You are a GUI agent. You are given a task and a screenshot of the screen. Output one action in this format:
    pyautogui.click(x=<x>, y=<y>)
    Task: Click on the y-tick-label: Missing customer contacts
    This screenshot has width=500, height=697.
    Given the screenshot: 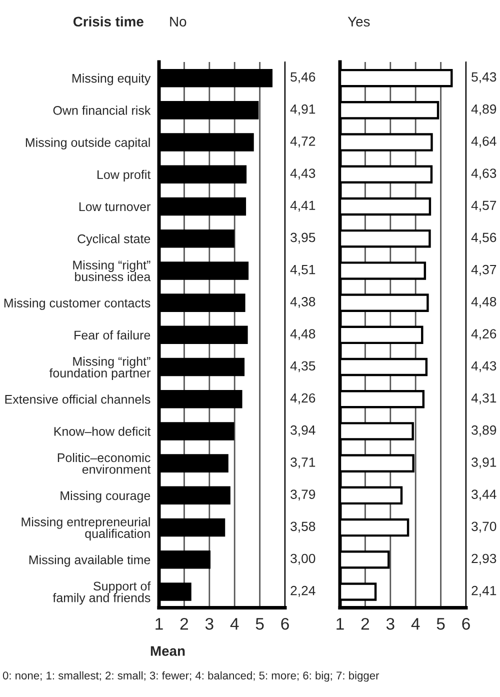 What is the action you would take?
    pyautogui.click(x=77, y=304)
    